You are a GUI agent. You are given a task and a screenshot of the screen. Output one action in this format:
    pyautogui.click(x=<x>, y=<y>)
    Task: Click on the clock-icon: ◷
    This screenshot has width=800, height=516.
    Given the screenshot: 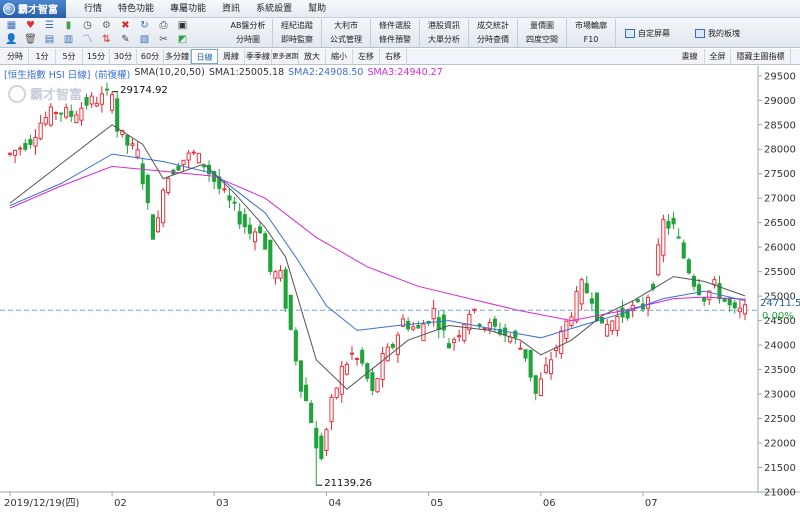 What is the action you would take?
    pyautogui.click(x=87, y=25)
    